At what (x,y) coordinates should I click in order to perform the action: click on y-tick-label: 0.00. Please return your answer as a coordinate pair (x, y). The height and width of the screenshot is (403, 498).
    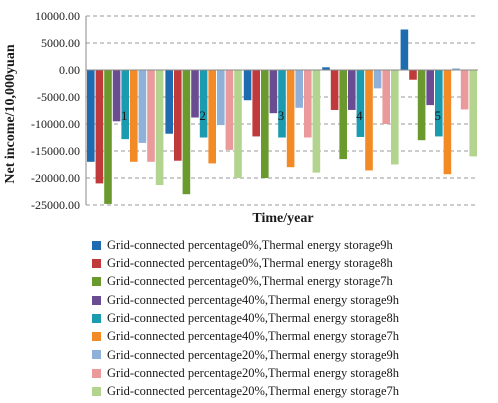
    Looking at the image, I should click on (69, 70).